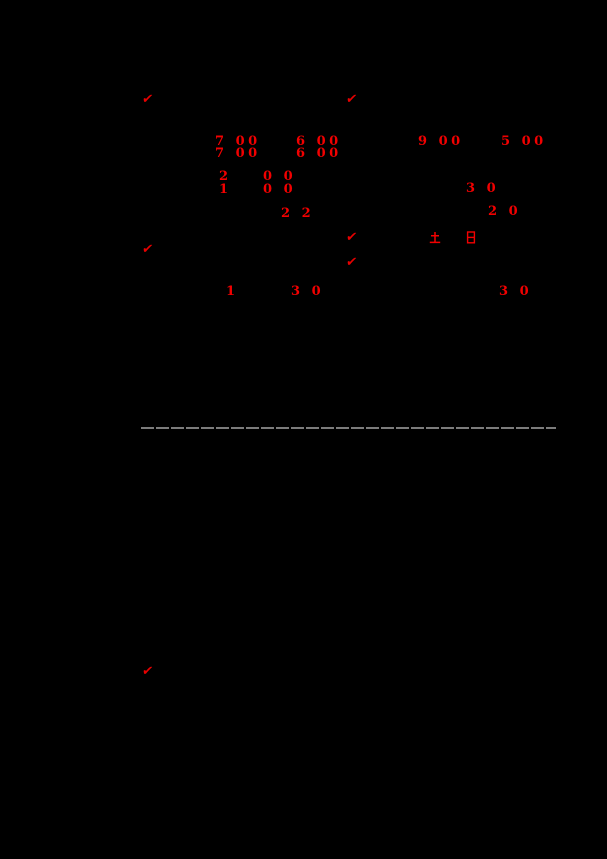  What do you see at coordinates (238, 153) in the screenshot?
I see `time-entry-row2-col1: 7 00` at bounding box center [238, 153].